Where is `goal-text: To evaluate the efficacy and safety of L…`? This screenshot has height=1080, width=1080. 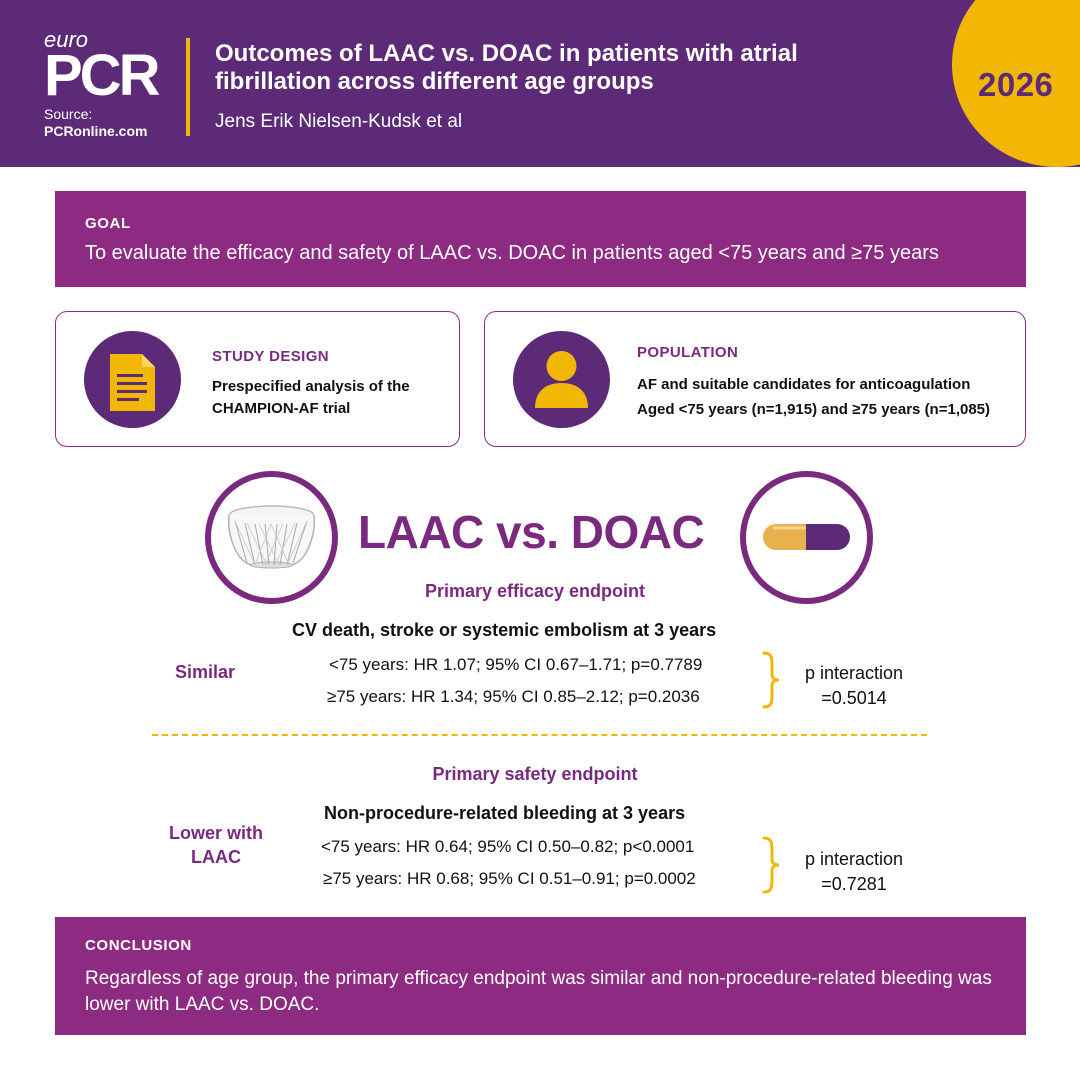 goal-text: To evaluate the efficacy and safety of L… is located at coordinates (512, 253).